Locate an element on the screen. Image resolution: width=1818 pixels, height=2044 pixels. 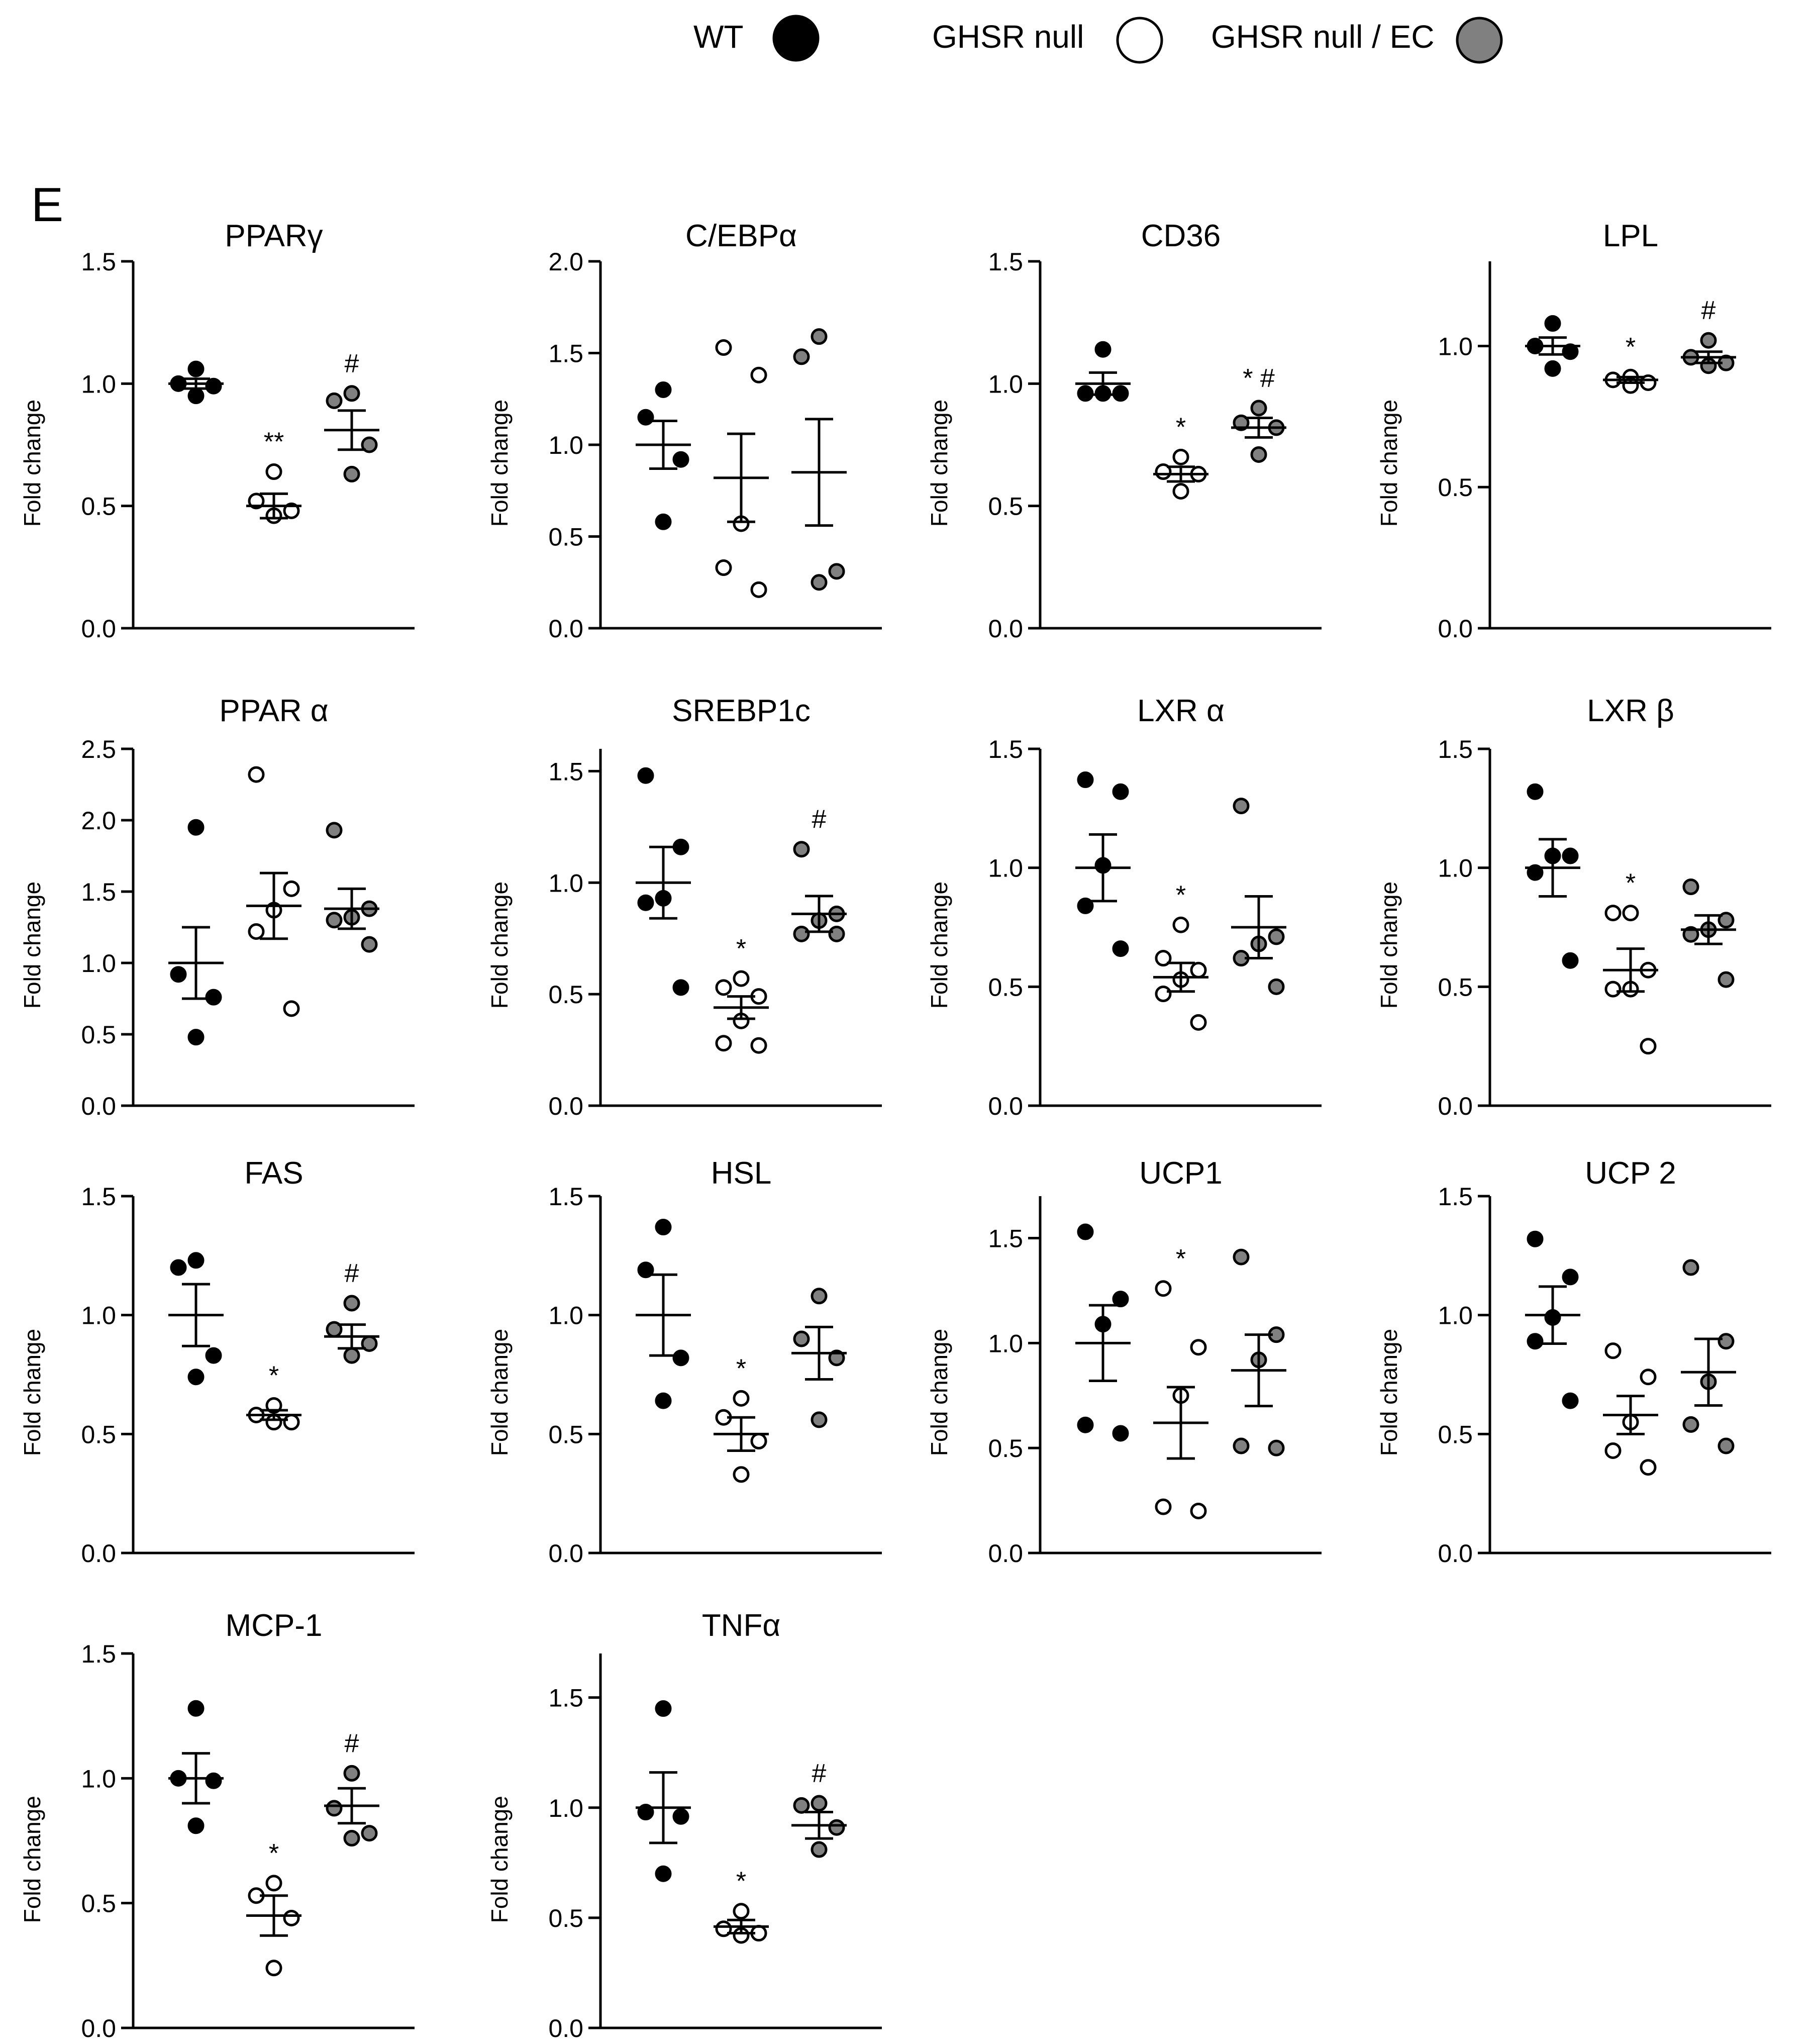
chart-title: C/EBPα is located at coordinates (741, 236).